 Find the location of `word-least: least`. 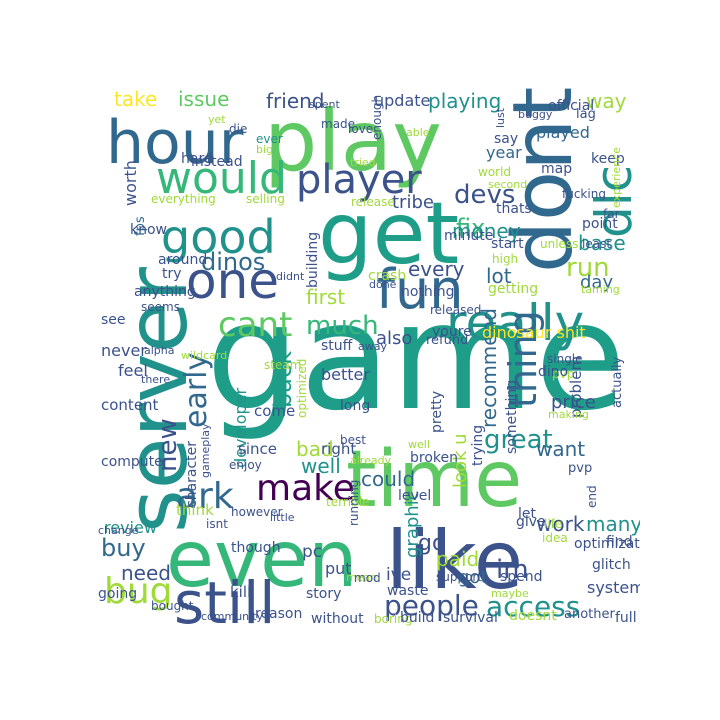

word-least: least is located at coordinates (596, 244).